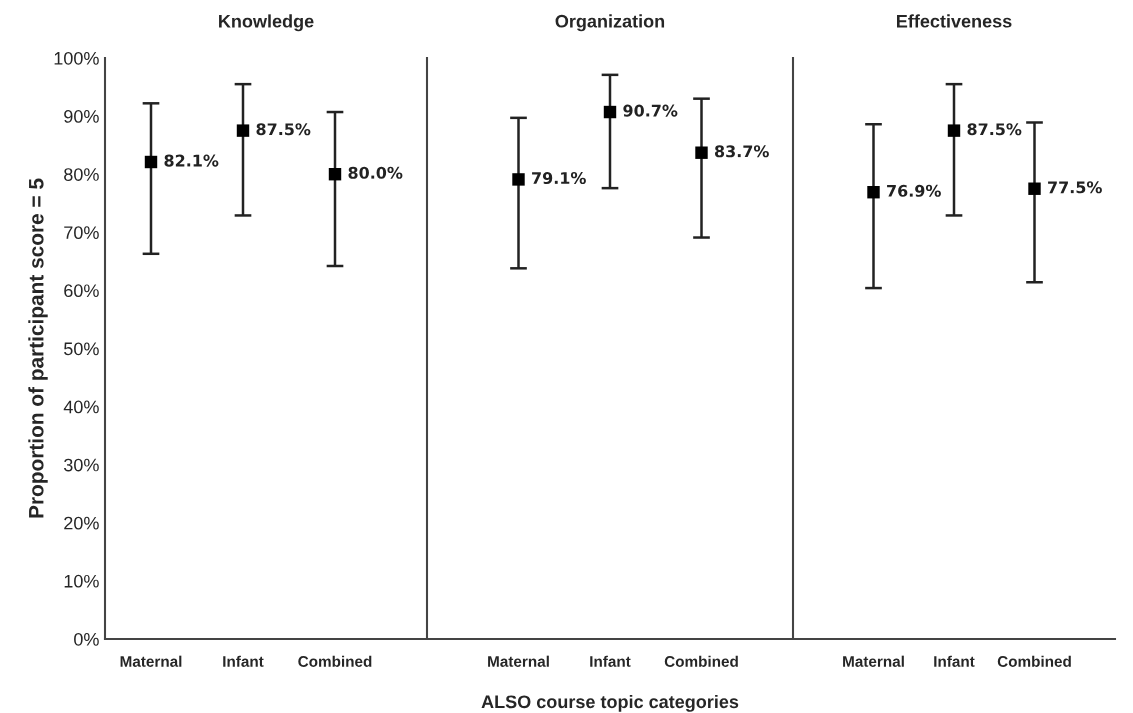  Describe the element at coordinates (375, 172) in the screenshot. I see `data-label: 80.0%` at that location.